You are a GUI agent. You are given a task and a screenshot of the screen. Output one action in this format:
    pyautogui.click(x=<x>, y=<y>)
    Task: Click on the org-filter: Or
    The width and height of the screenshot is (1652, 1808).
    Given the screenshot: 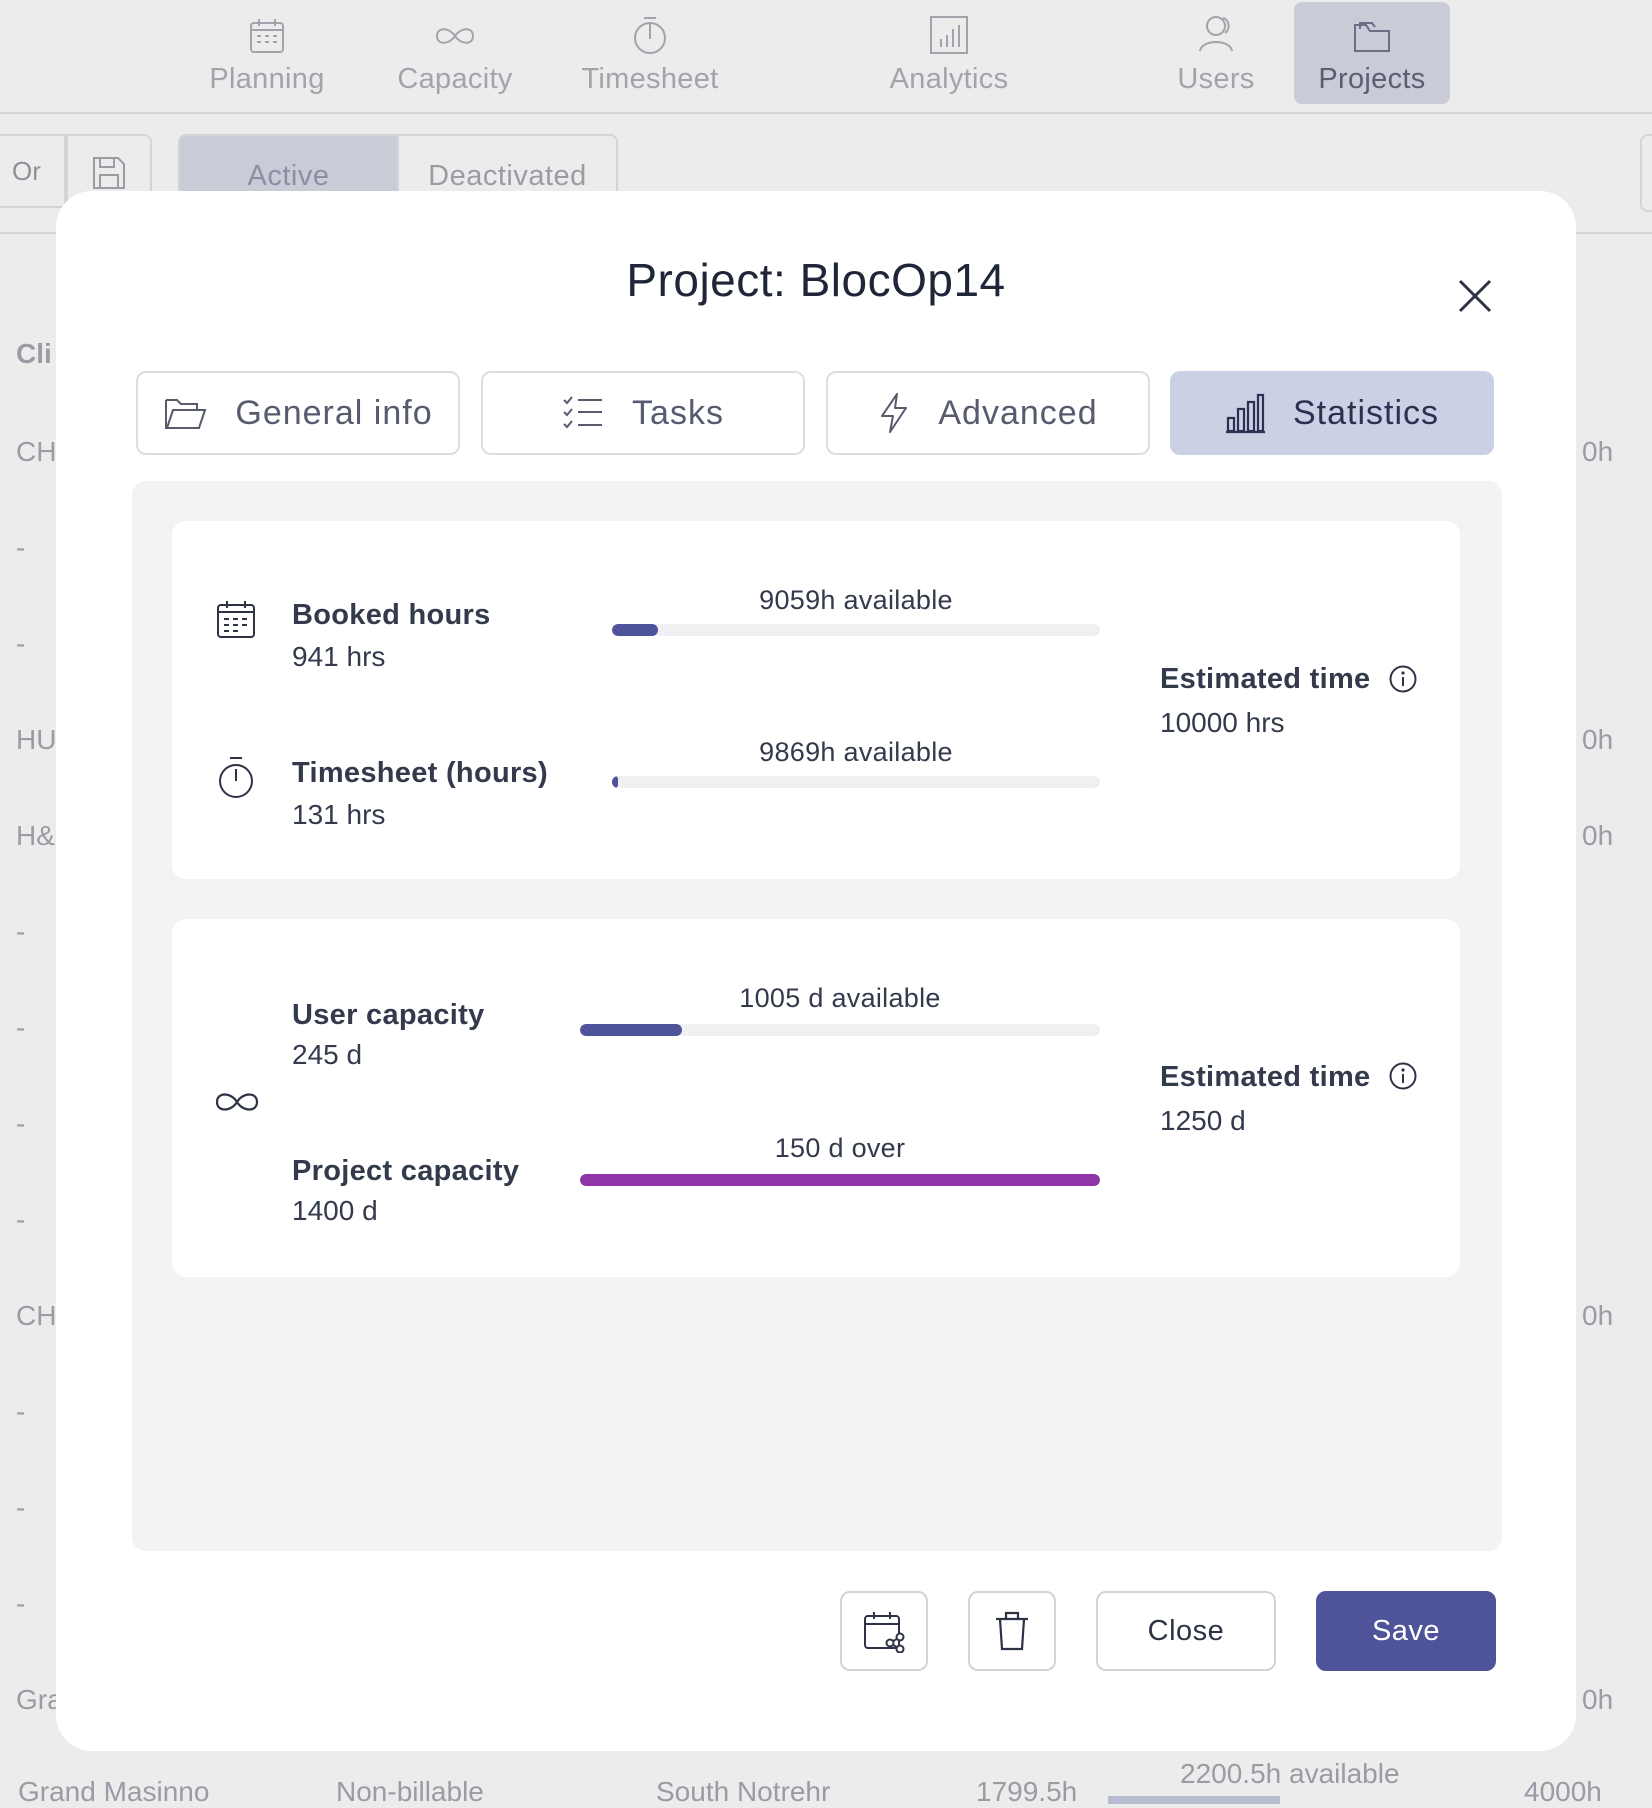 What is the action you would take?
    pyautogui.click(x=33, y=171)
    